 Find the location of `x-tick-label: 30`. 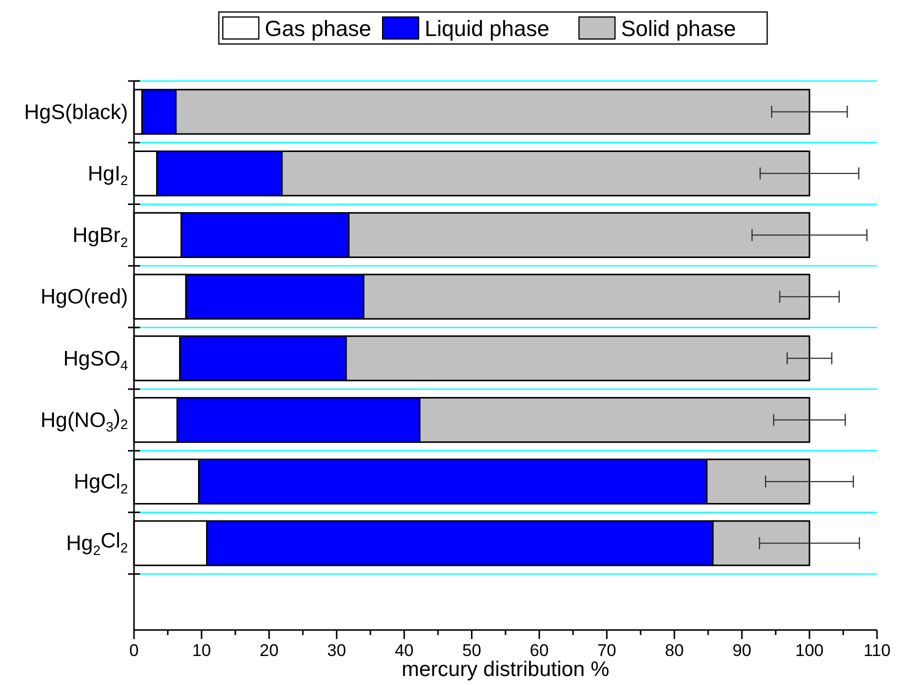

x-tick-label: 30 is located at coordinates (336, 650).